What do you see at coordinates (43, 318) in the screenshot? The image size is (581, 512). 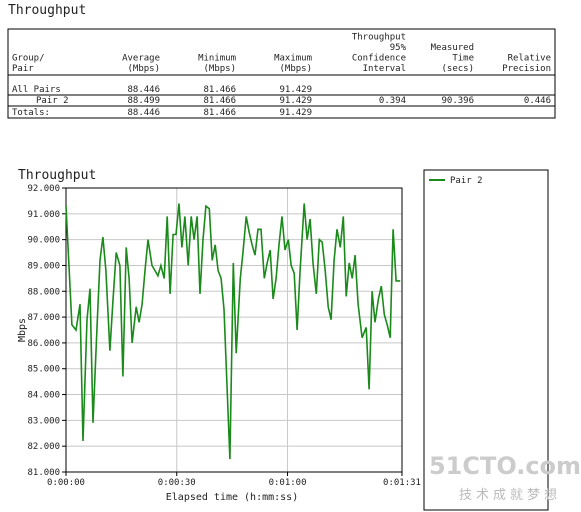 I see `y-tick-label: 87.000` at bounding box center [43, 318].